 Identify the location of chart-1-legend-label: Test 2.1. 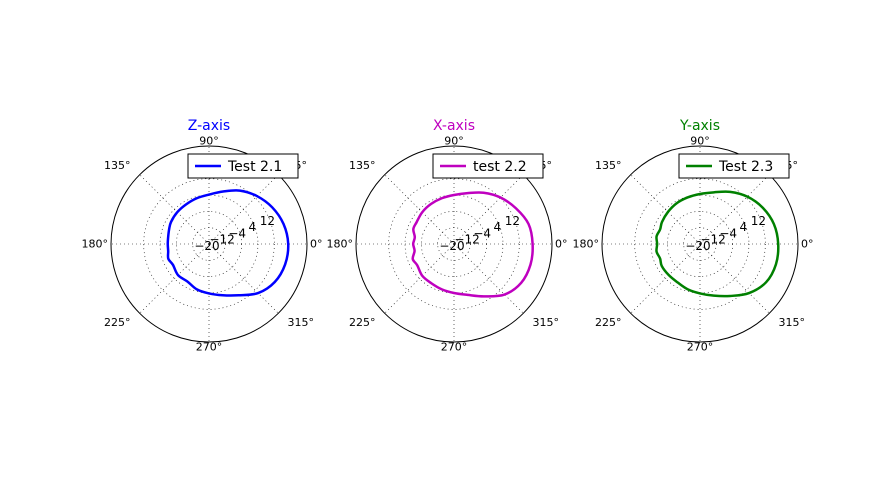
(254, 167).